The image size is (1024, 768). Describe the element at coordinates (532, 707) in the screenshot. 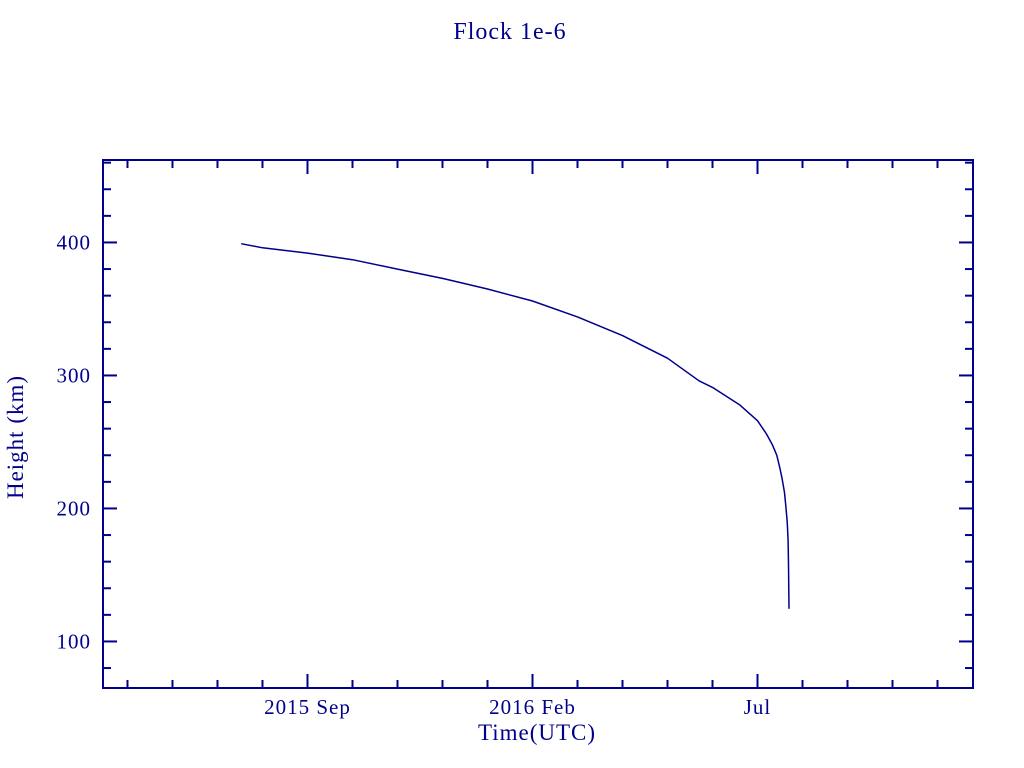

I see `x-tick-label: 2016 Feb` at that location.